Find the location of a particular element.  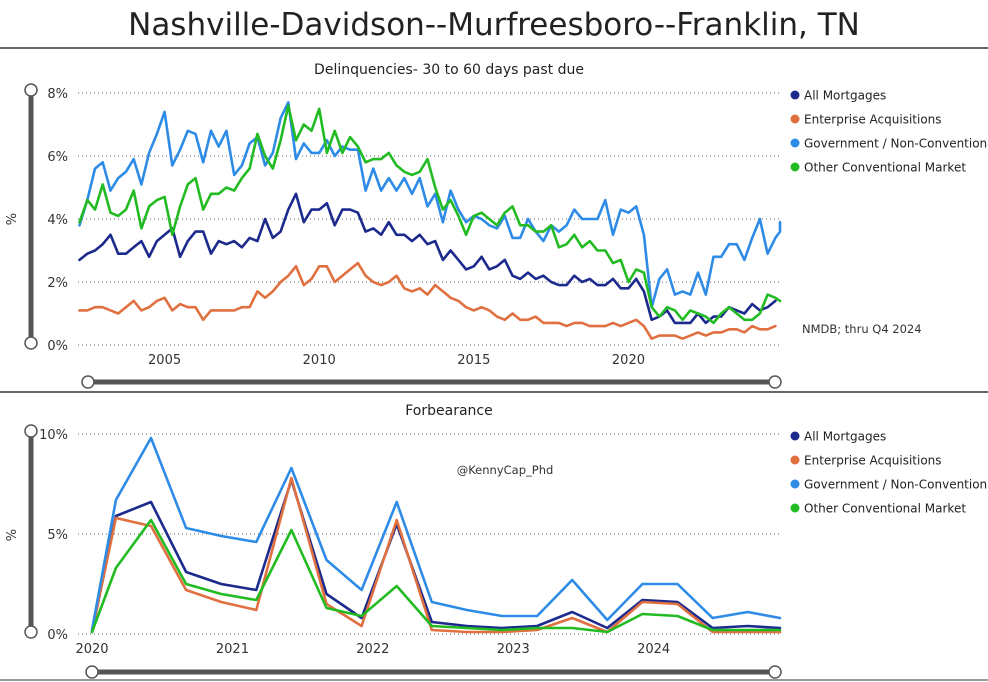

x-tick-label: 2023 is located at coordinates (513, 649).